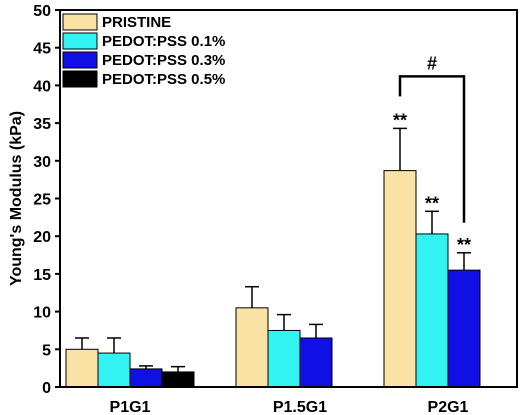  Describe the element at coordinates (46, 350) in the screenshot. I see `y-tick-label: 5` at that location.